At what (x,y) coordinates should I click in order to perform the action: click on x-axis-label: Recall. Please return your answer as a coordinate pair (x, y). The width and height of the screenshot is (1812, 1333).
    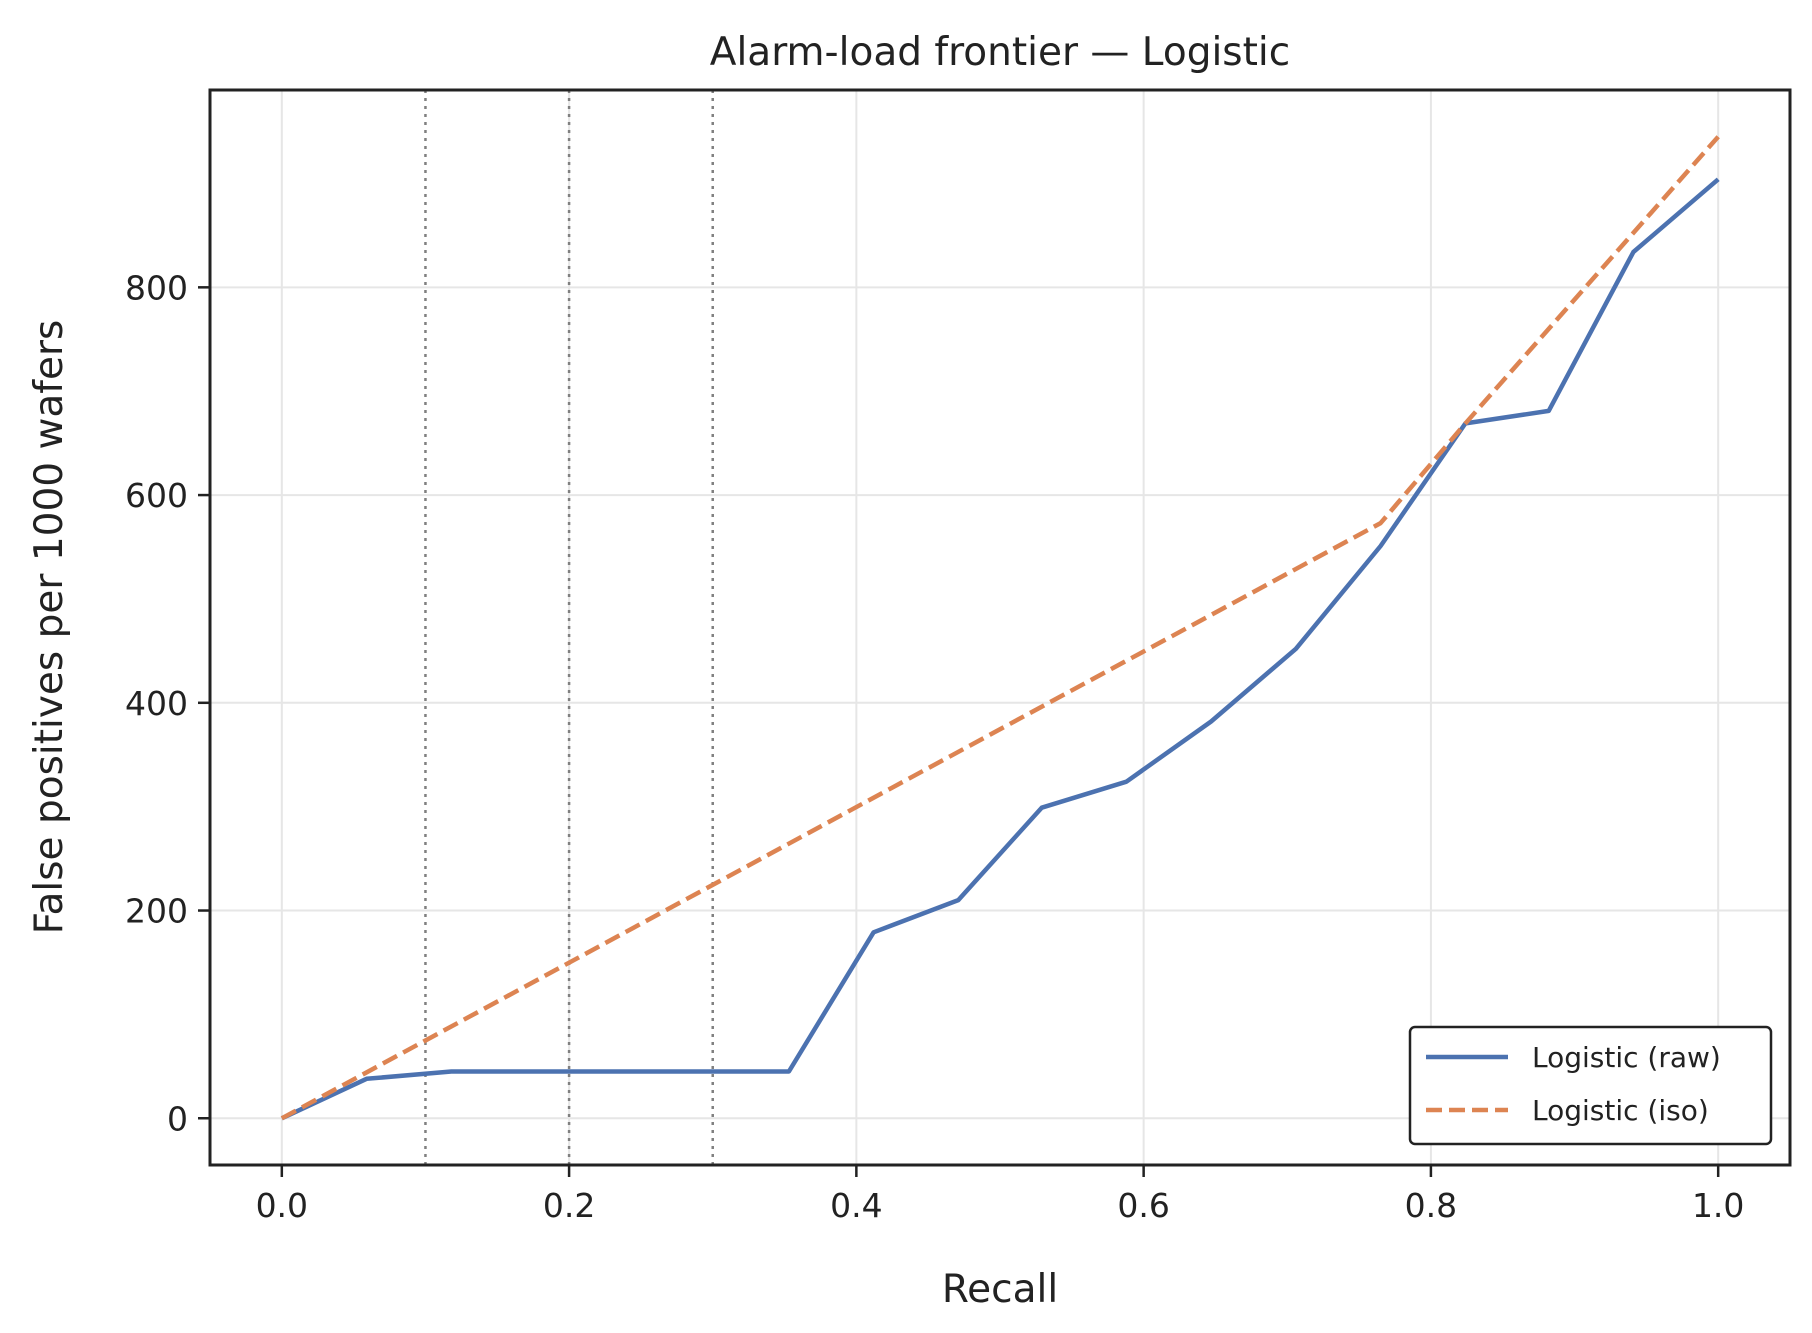
    Looking at the image, I should click on (1000, 1289).